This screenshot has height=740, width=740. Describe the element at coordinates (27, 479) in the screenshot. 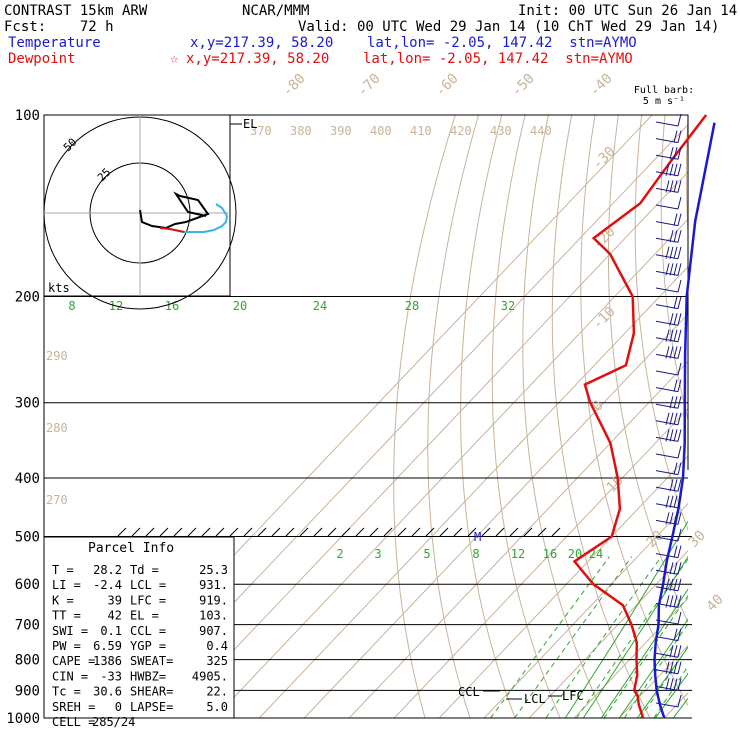

I see `pressure-label: 400` at that location.